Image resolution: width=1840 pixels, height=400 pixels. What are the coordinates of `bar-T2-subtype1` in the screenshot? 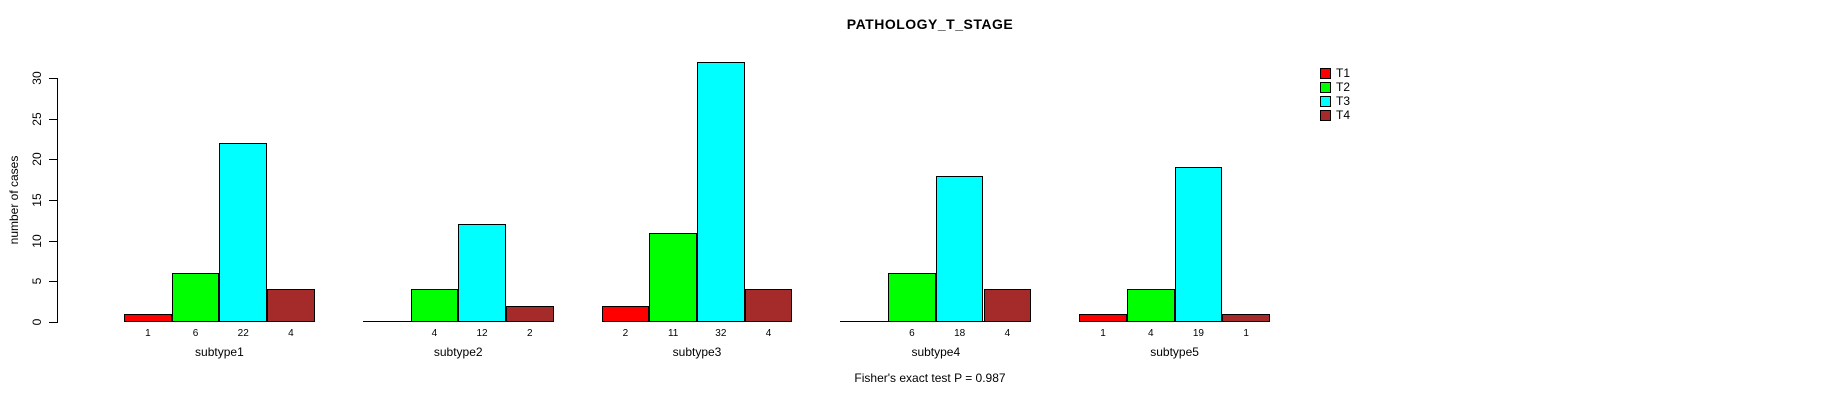 It's located at (195, 297).